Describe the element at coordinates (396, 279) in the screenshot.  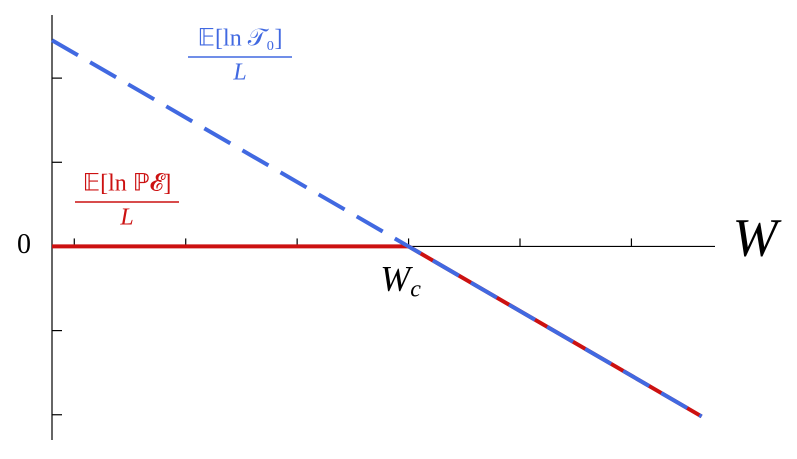
I see `annotation-main: W` at that location.